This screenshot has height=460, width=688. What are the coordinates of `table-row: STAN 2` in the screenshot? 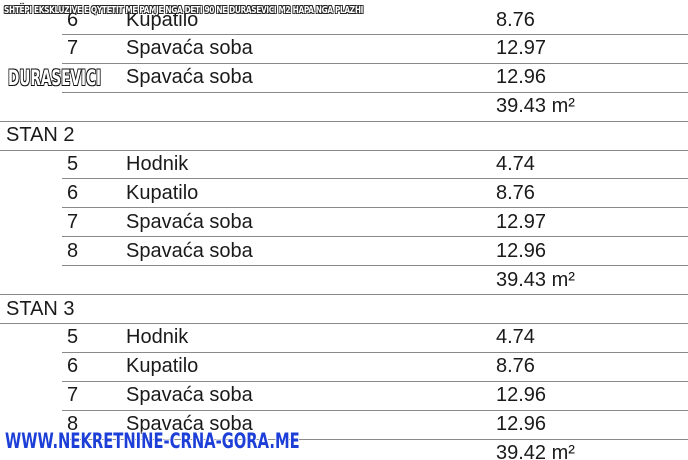 It's located at (344, 135).